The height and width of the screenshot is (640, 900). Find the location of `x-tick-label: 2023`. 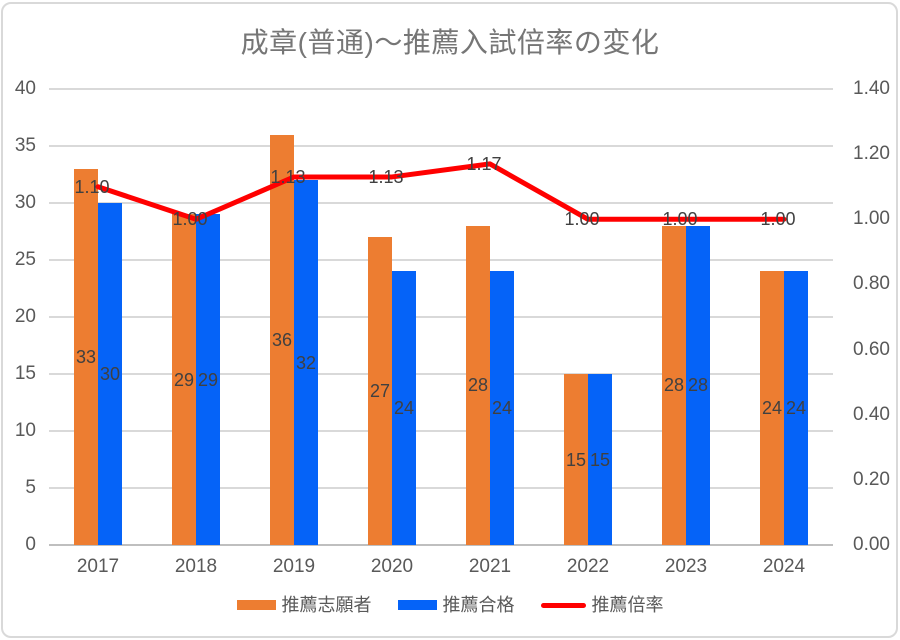

x-tick-label: 2023 is located at coordinates (686, 566).